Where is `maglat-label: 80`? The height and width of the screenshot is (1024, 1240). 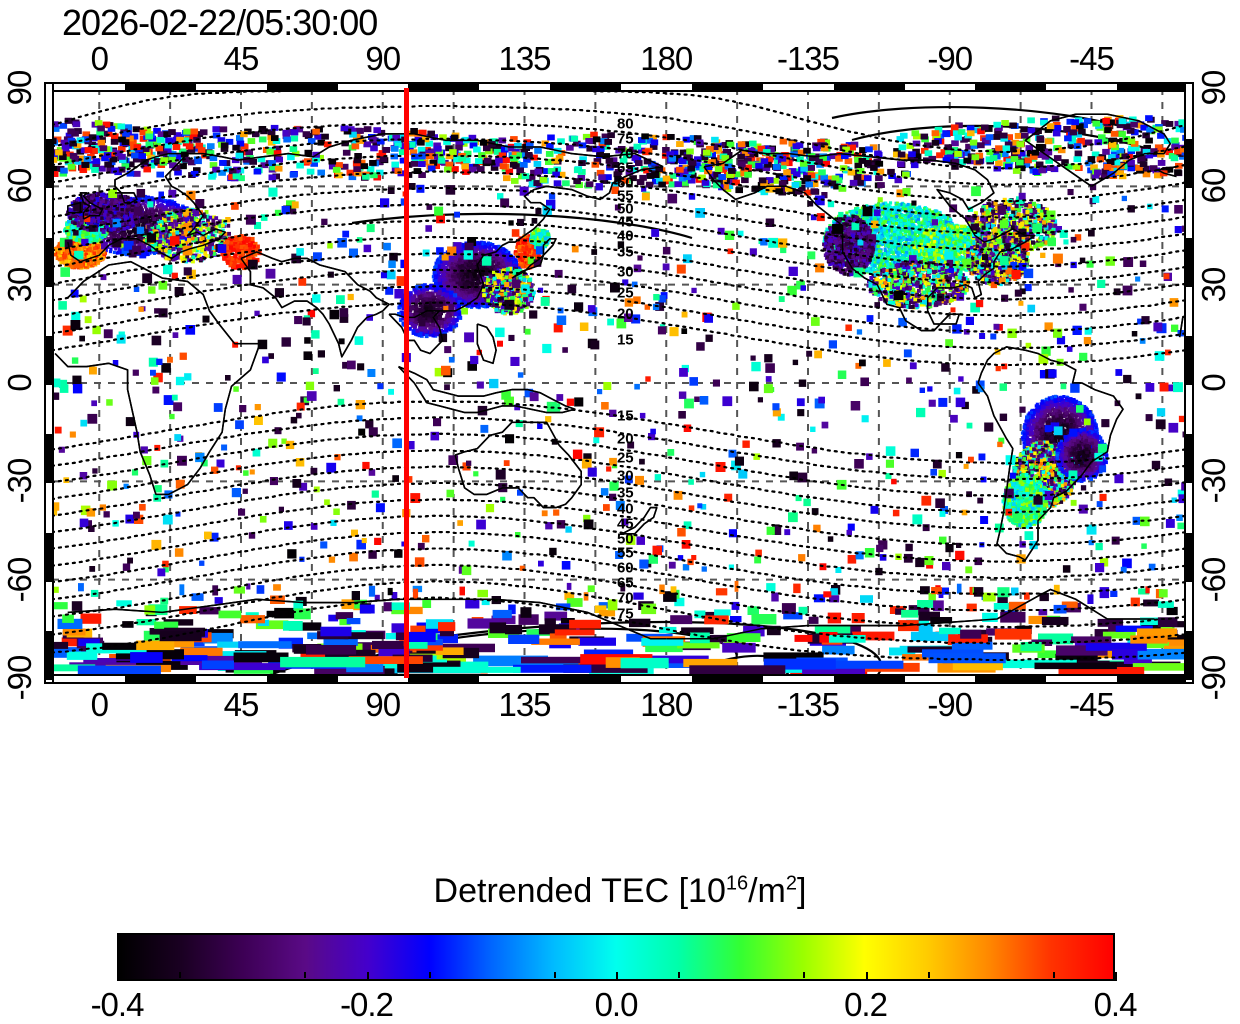 maglat-label: 80 is located at coordinates (625, 124).